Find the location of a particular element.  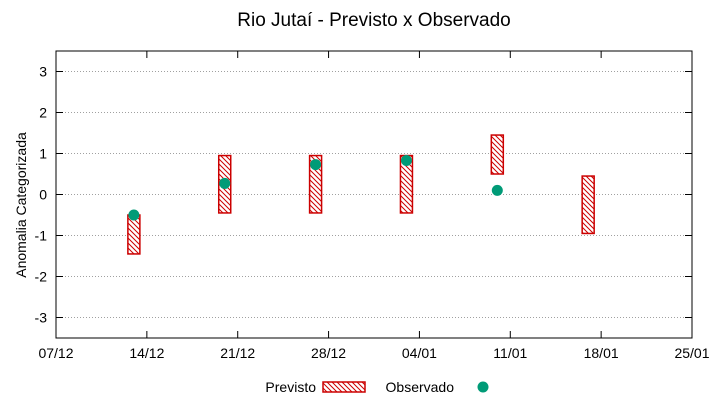

legend-swatch-observado is located at coordinates (483, 387).